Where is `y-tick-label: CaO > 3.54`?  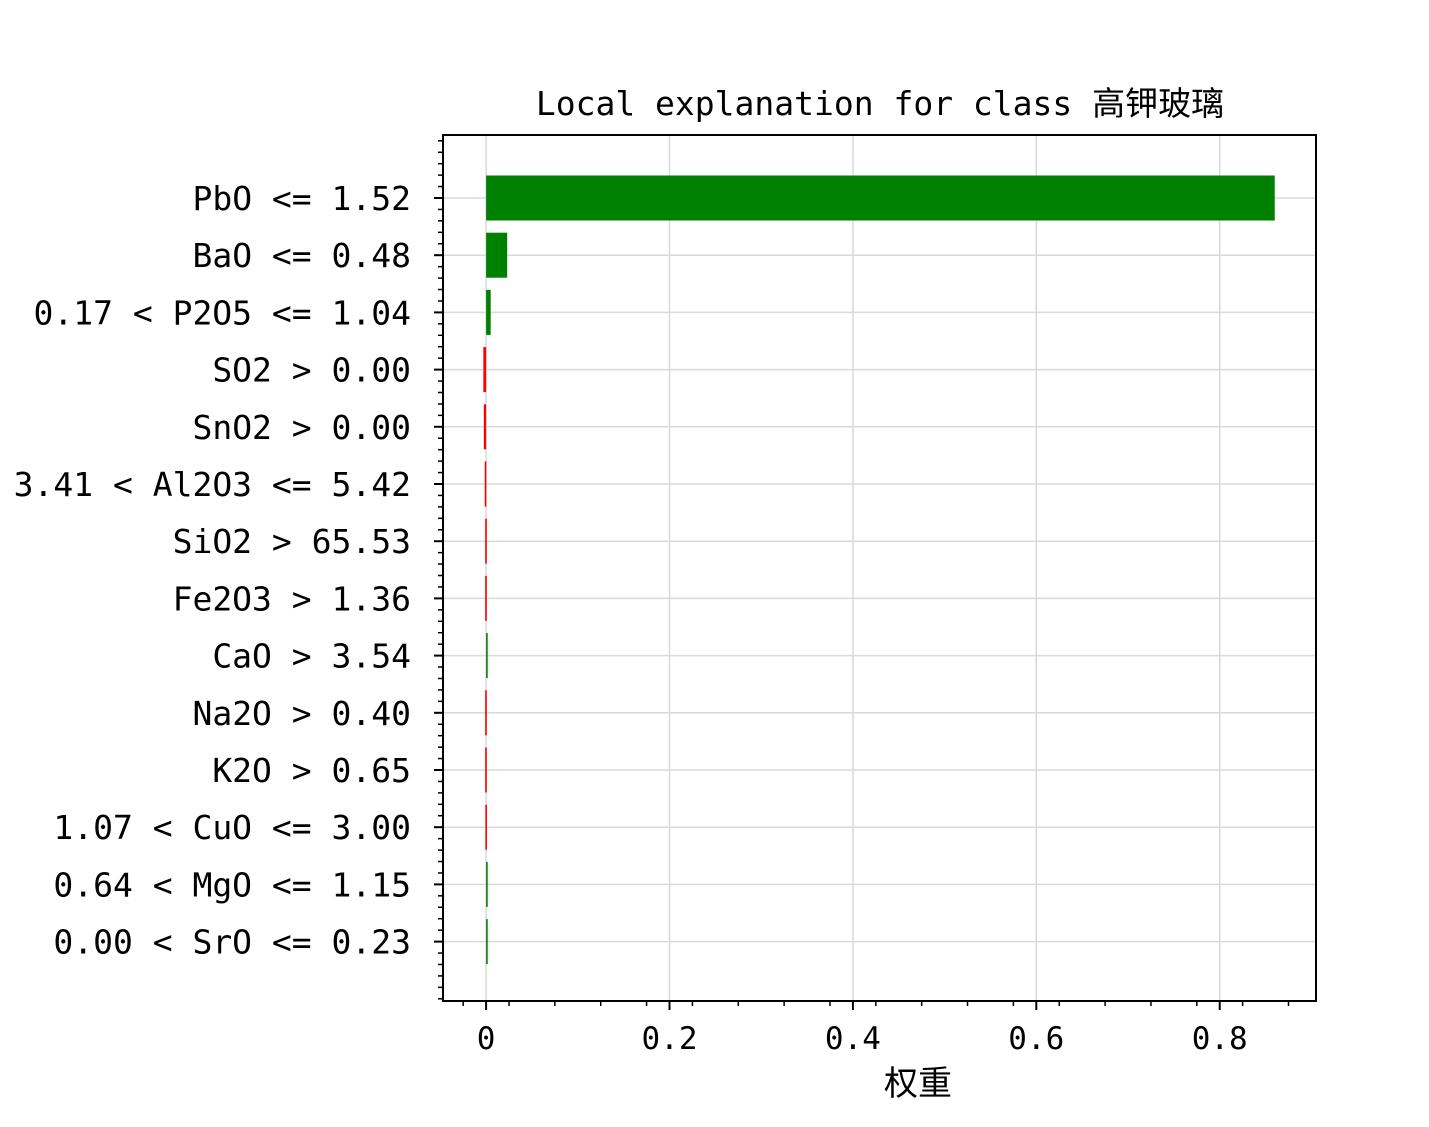 y-tick-label: CaO > 3.54 is located at coordinates (311, 656).